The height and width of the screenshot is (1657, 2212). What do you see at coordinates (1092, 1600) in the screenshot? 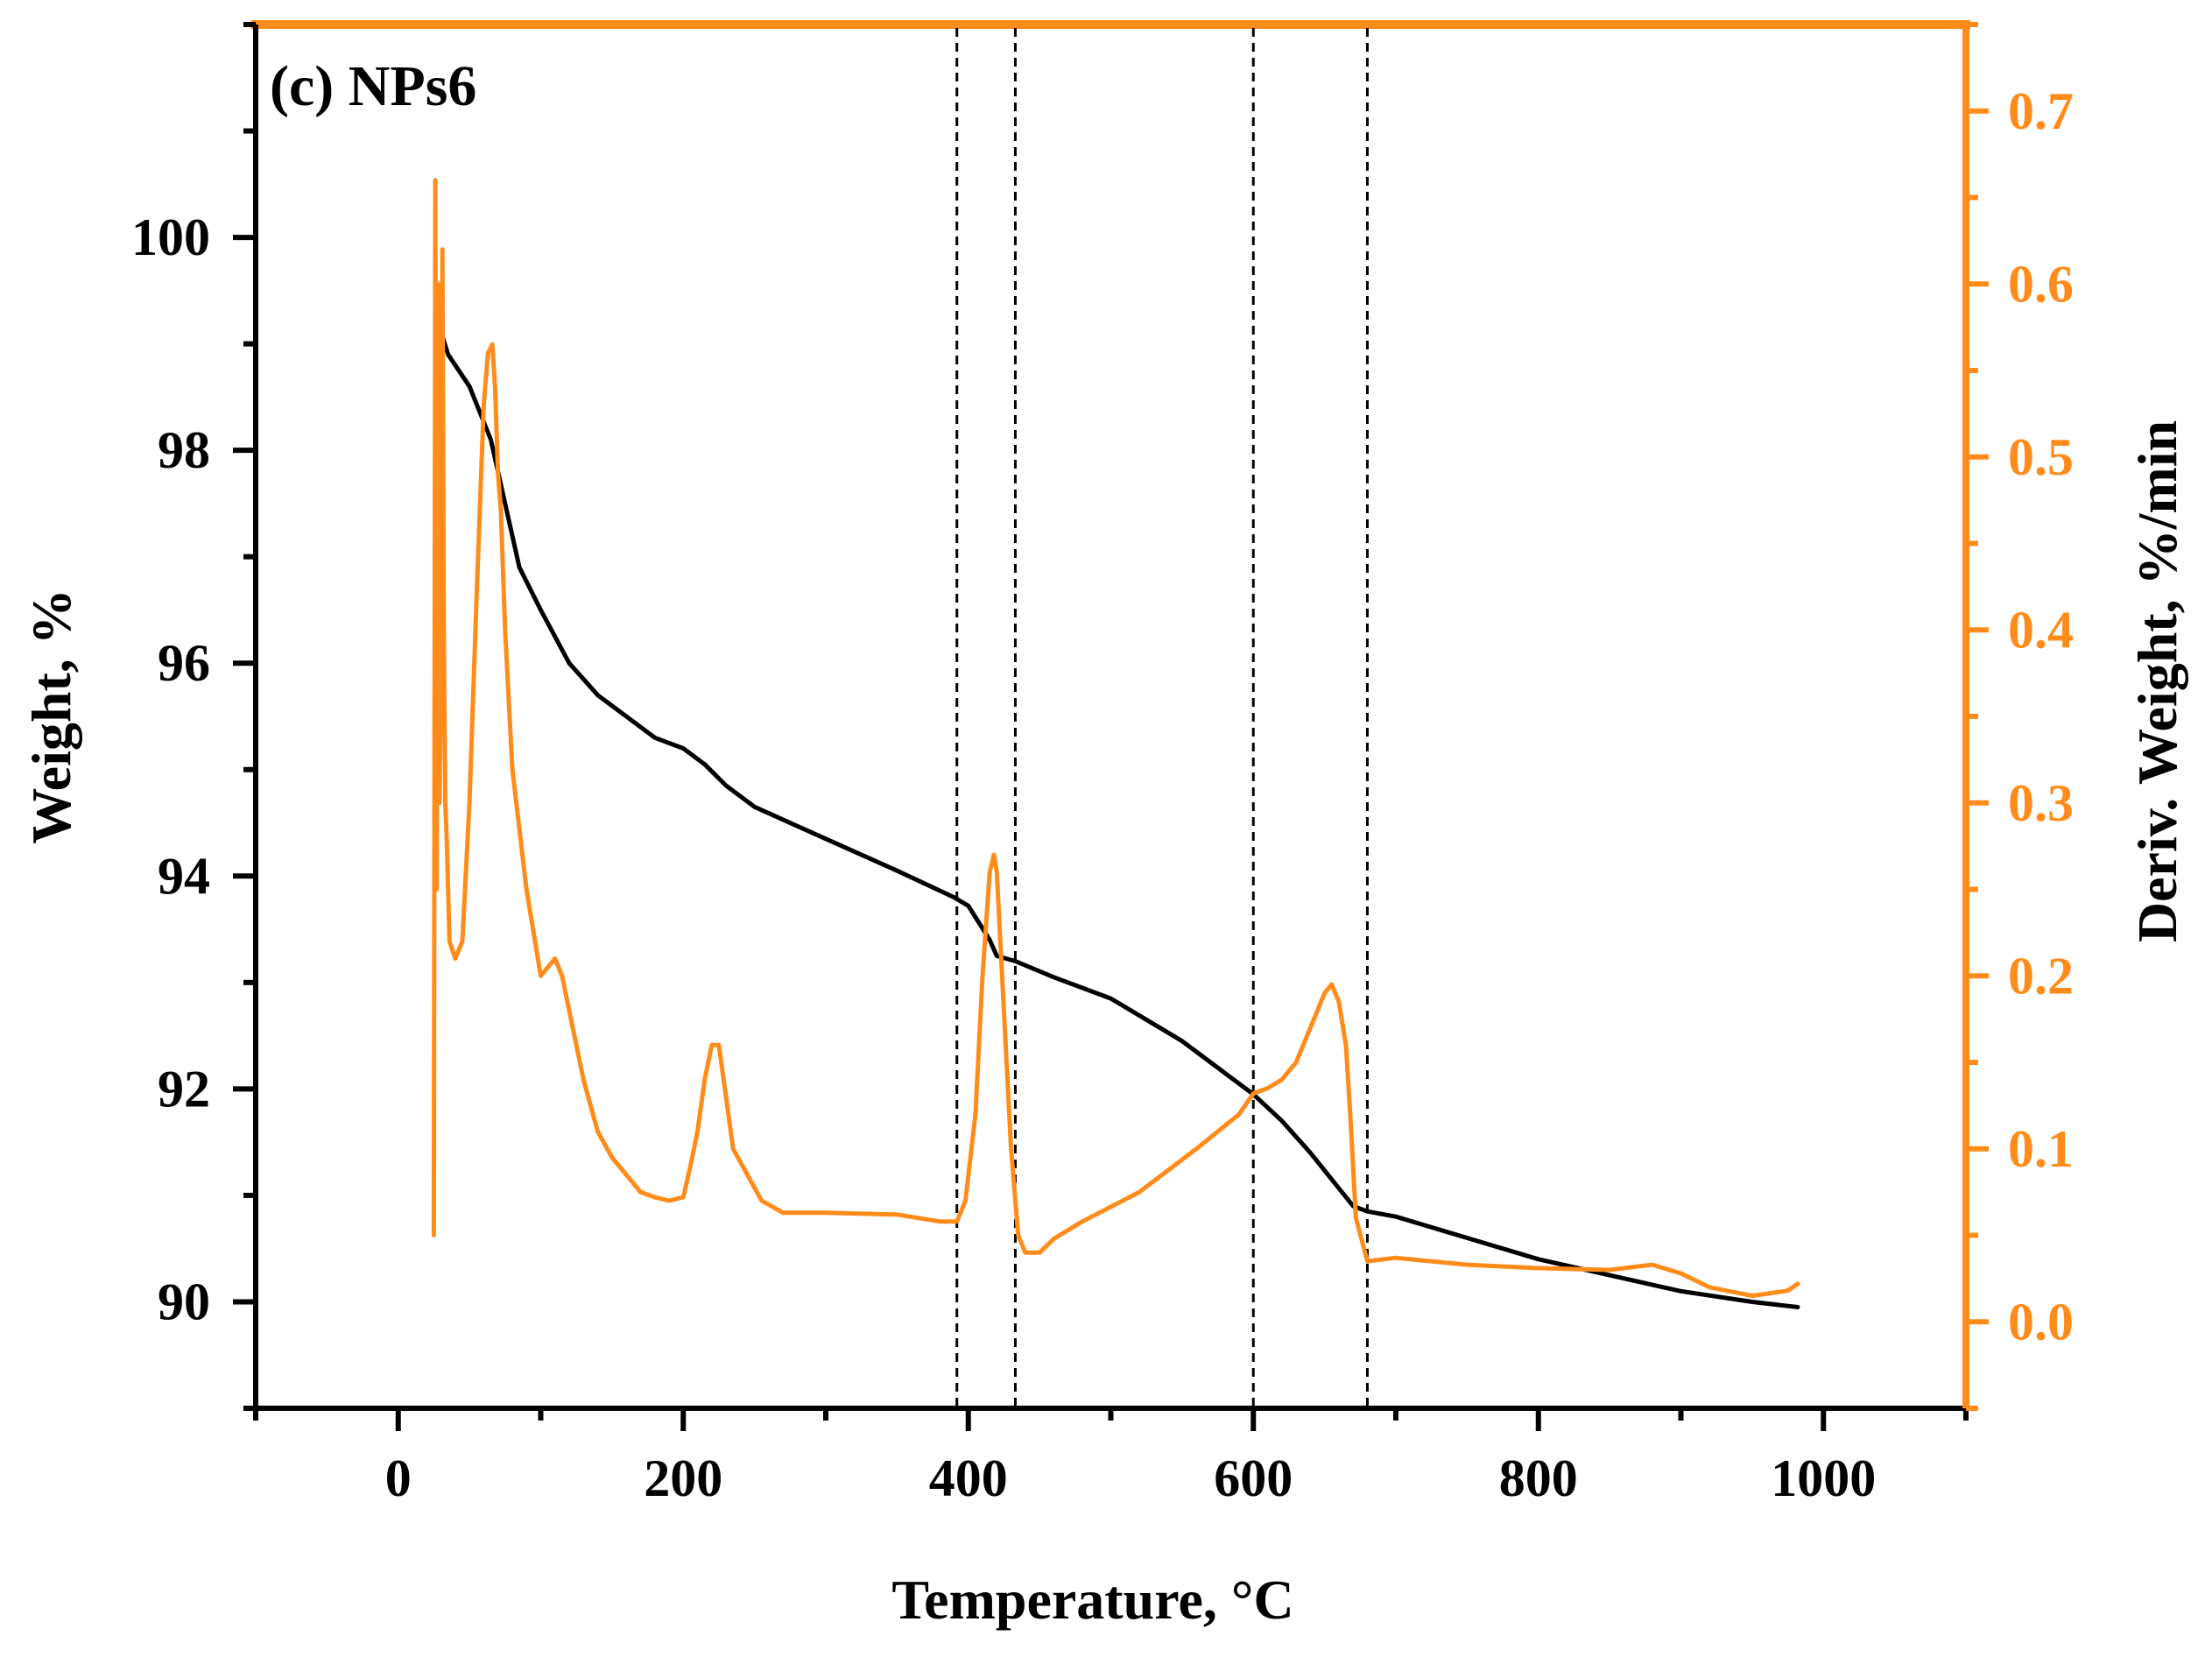
I see `x-axis-title: Temperature, °C` at bounding box center [1092, 1600].